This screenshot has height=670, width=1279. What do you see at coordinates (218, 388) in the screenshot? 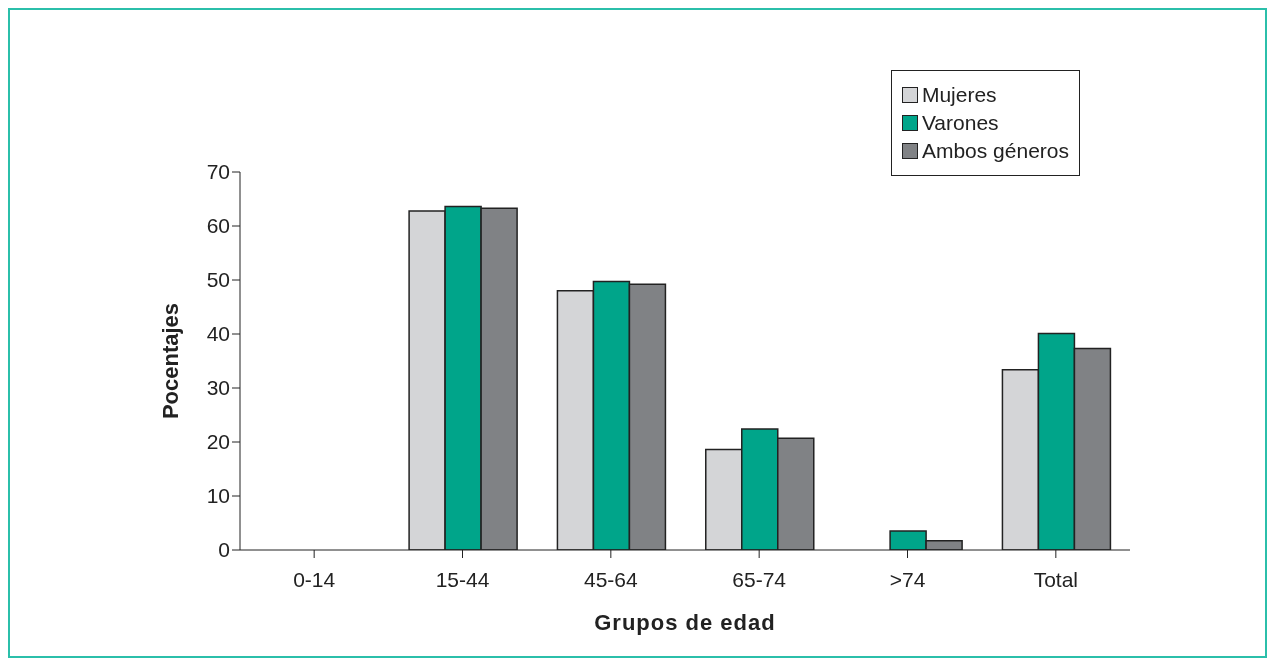
I see `y-tick-label: 30` at bounding box center [218, 388].